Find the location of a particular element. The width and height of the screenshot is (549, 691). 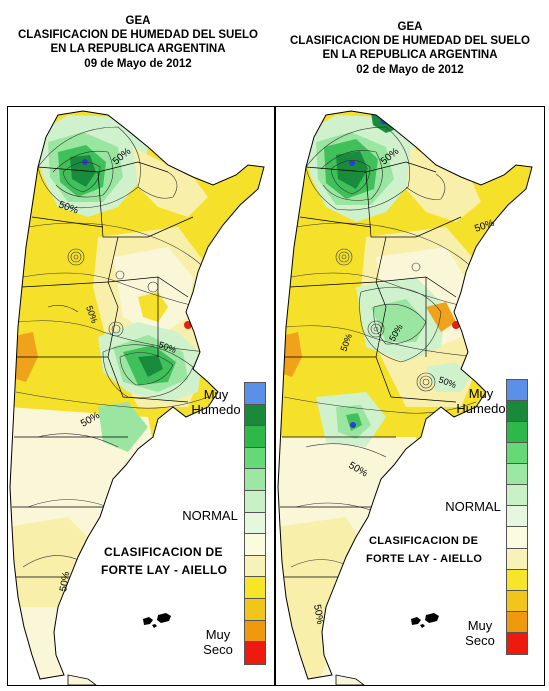

left-header-org: GEA is located at coordinates (138, 21).